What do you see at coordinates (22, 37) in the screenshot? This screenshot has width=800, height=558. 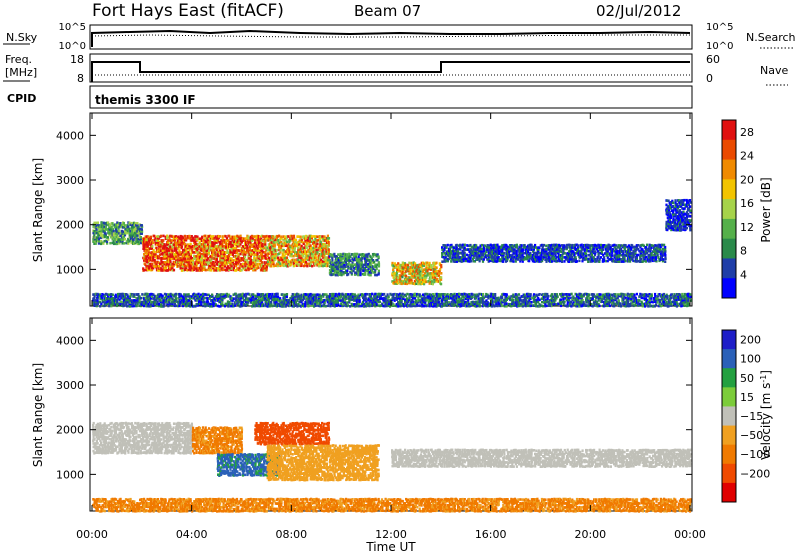 I see `n-sky-label: N.Sky` at bounding box center [22, 37].